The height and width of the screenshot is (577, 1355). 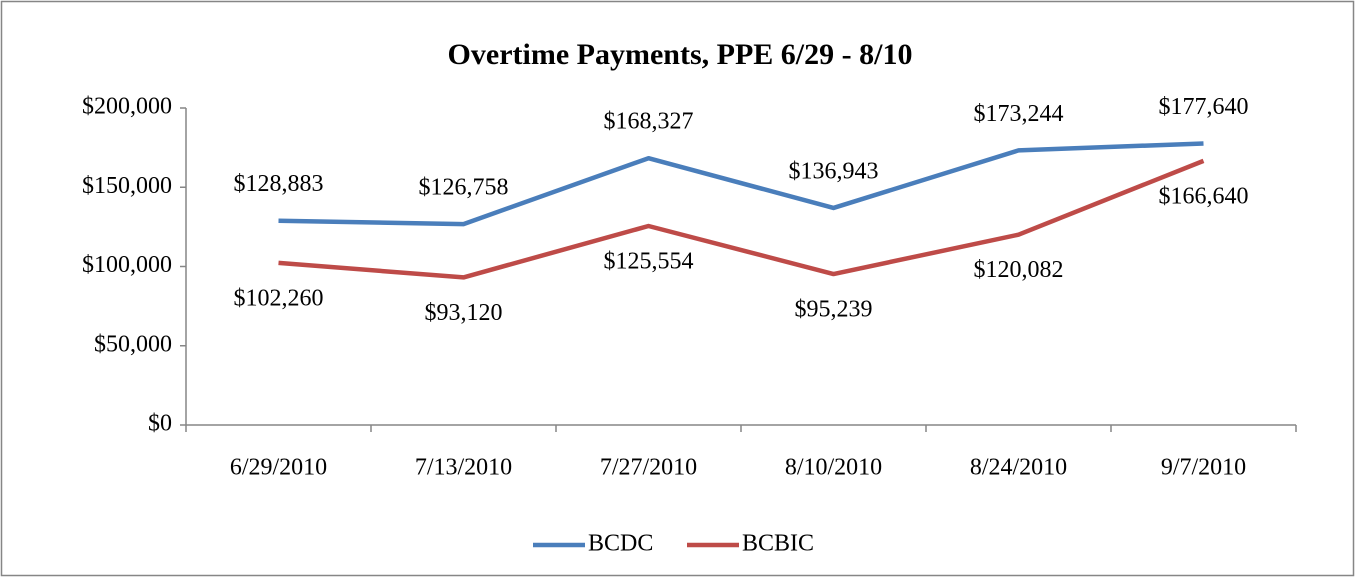 What do you see at coordinates (1019, 114) in the screenshot?
I see `data-label: $173,244` at bounding box center [1019, 114].